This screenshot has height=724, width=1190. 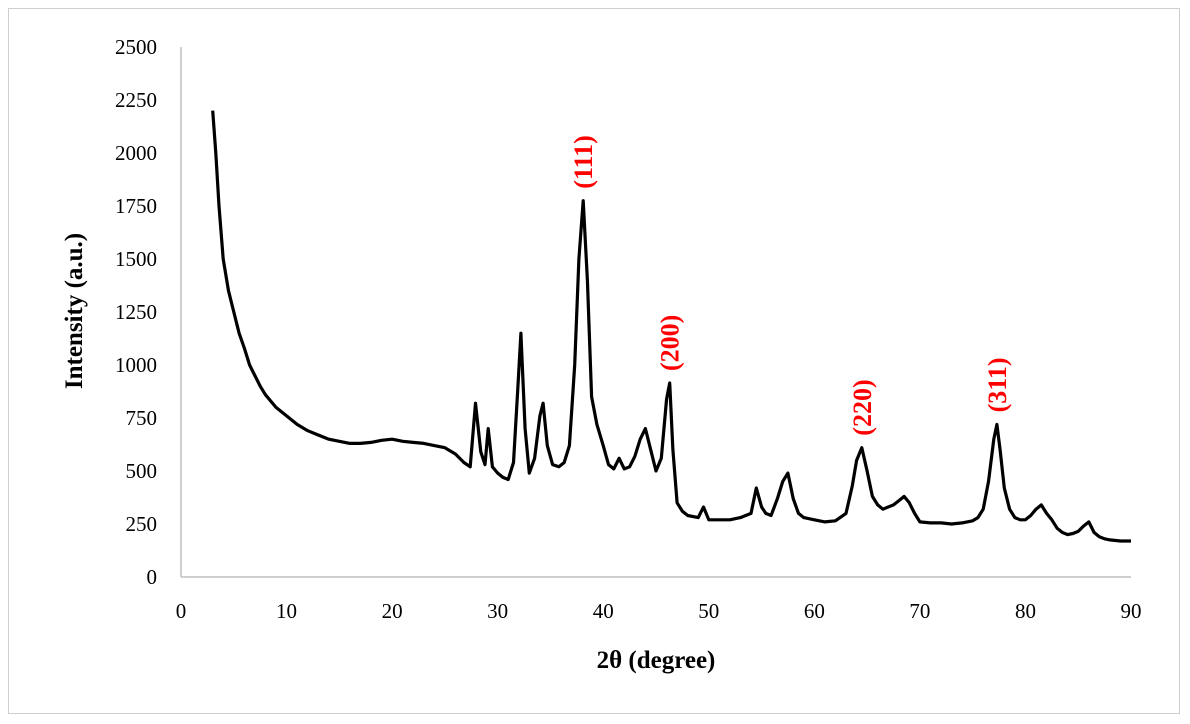 What do you see at coordinates (181, 611) in the screenshot?
I see `x-tick-label: 0` at bounding box center [181, 611].